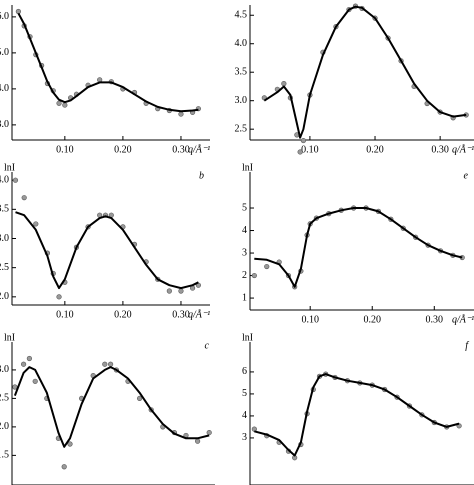 The image size is (474, 485). What do you see at coordinates (4, 52) in the screenshot?
I see `y-tick-label: 5.0` at bounding box center [4, 52].